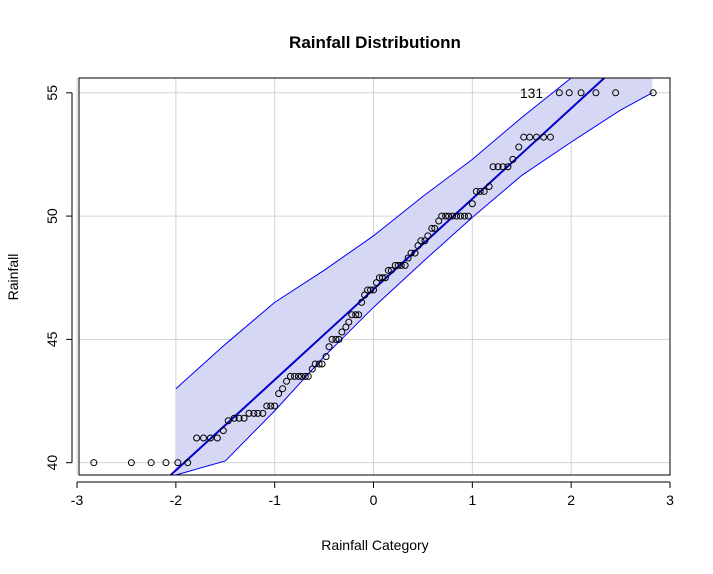  Describe the element at coordinates (52, 339) in the screenshot. I see `y-tick-label: 45` at that location.